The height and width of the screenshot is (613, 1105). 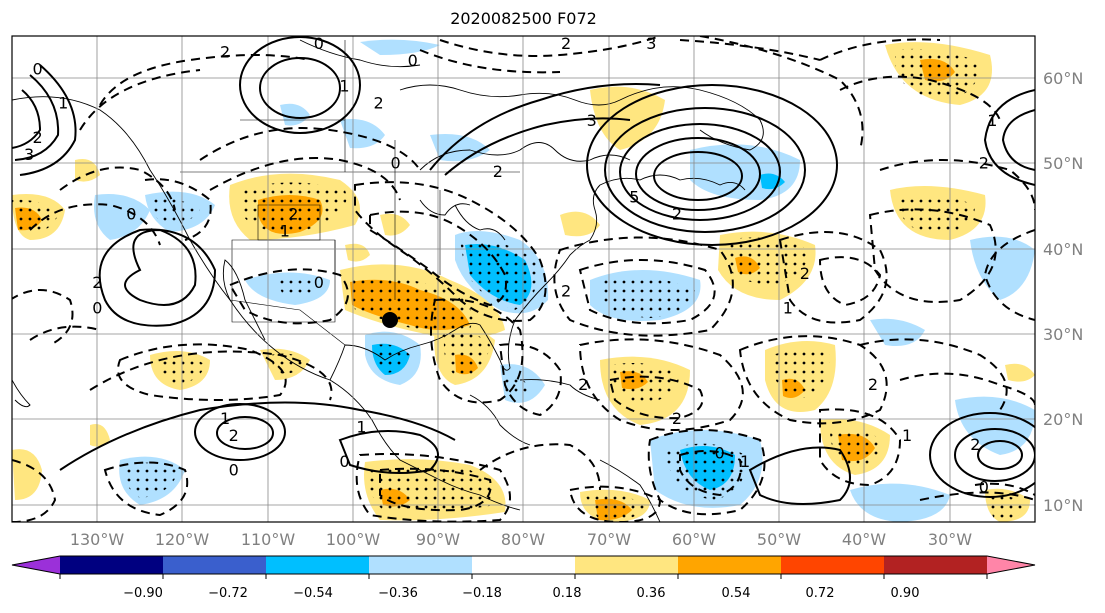 I want to click on figure-title: 2020082500 F072, so click(x=523, y=18).